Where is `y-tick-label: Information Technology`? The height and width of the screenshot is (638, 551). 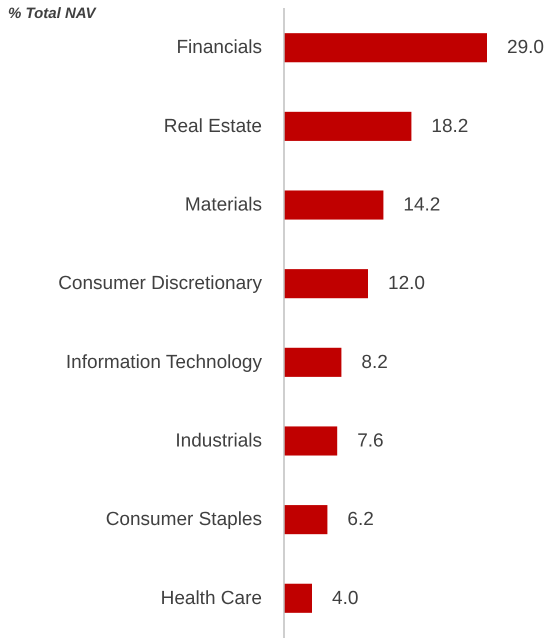 y-tick-label: Information Technology is located at coordinates (164, 362).